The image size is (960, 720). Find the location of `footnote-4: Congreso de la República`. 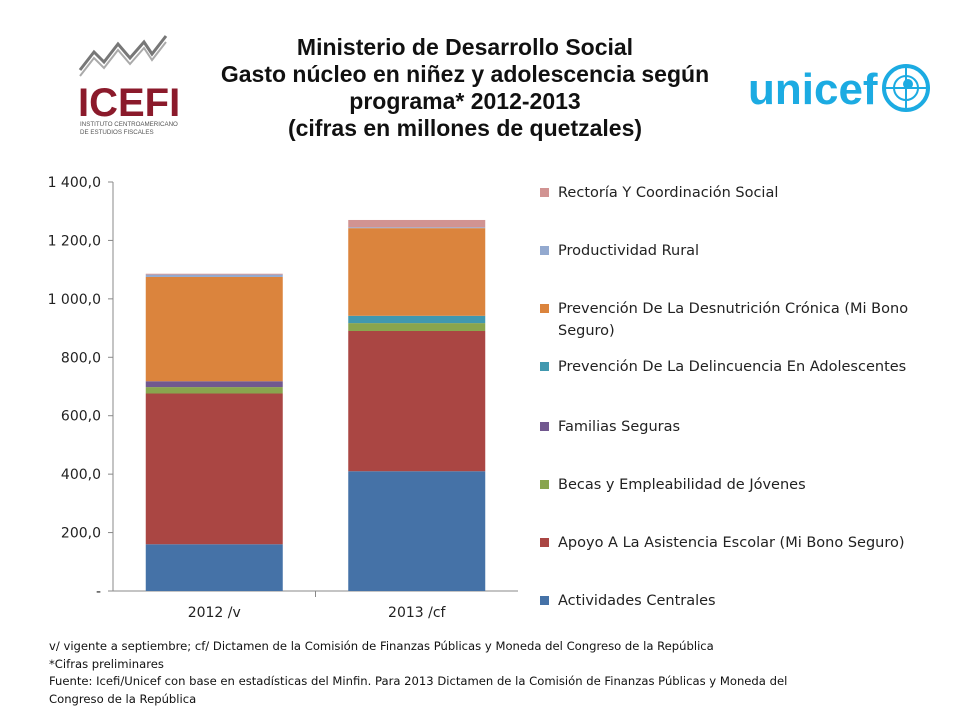

footnote-4: Congreso de la República is located at coordinates (123, 698).